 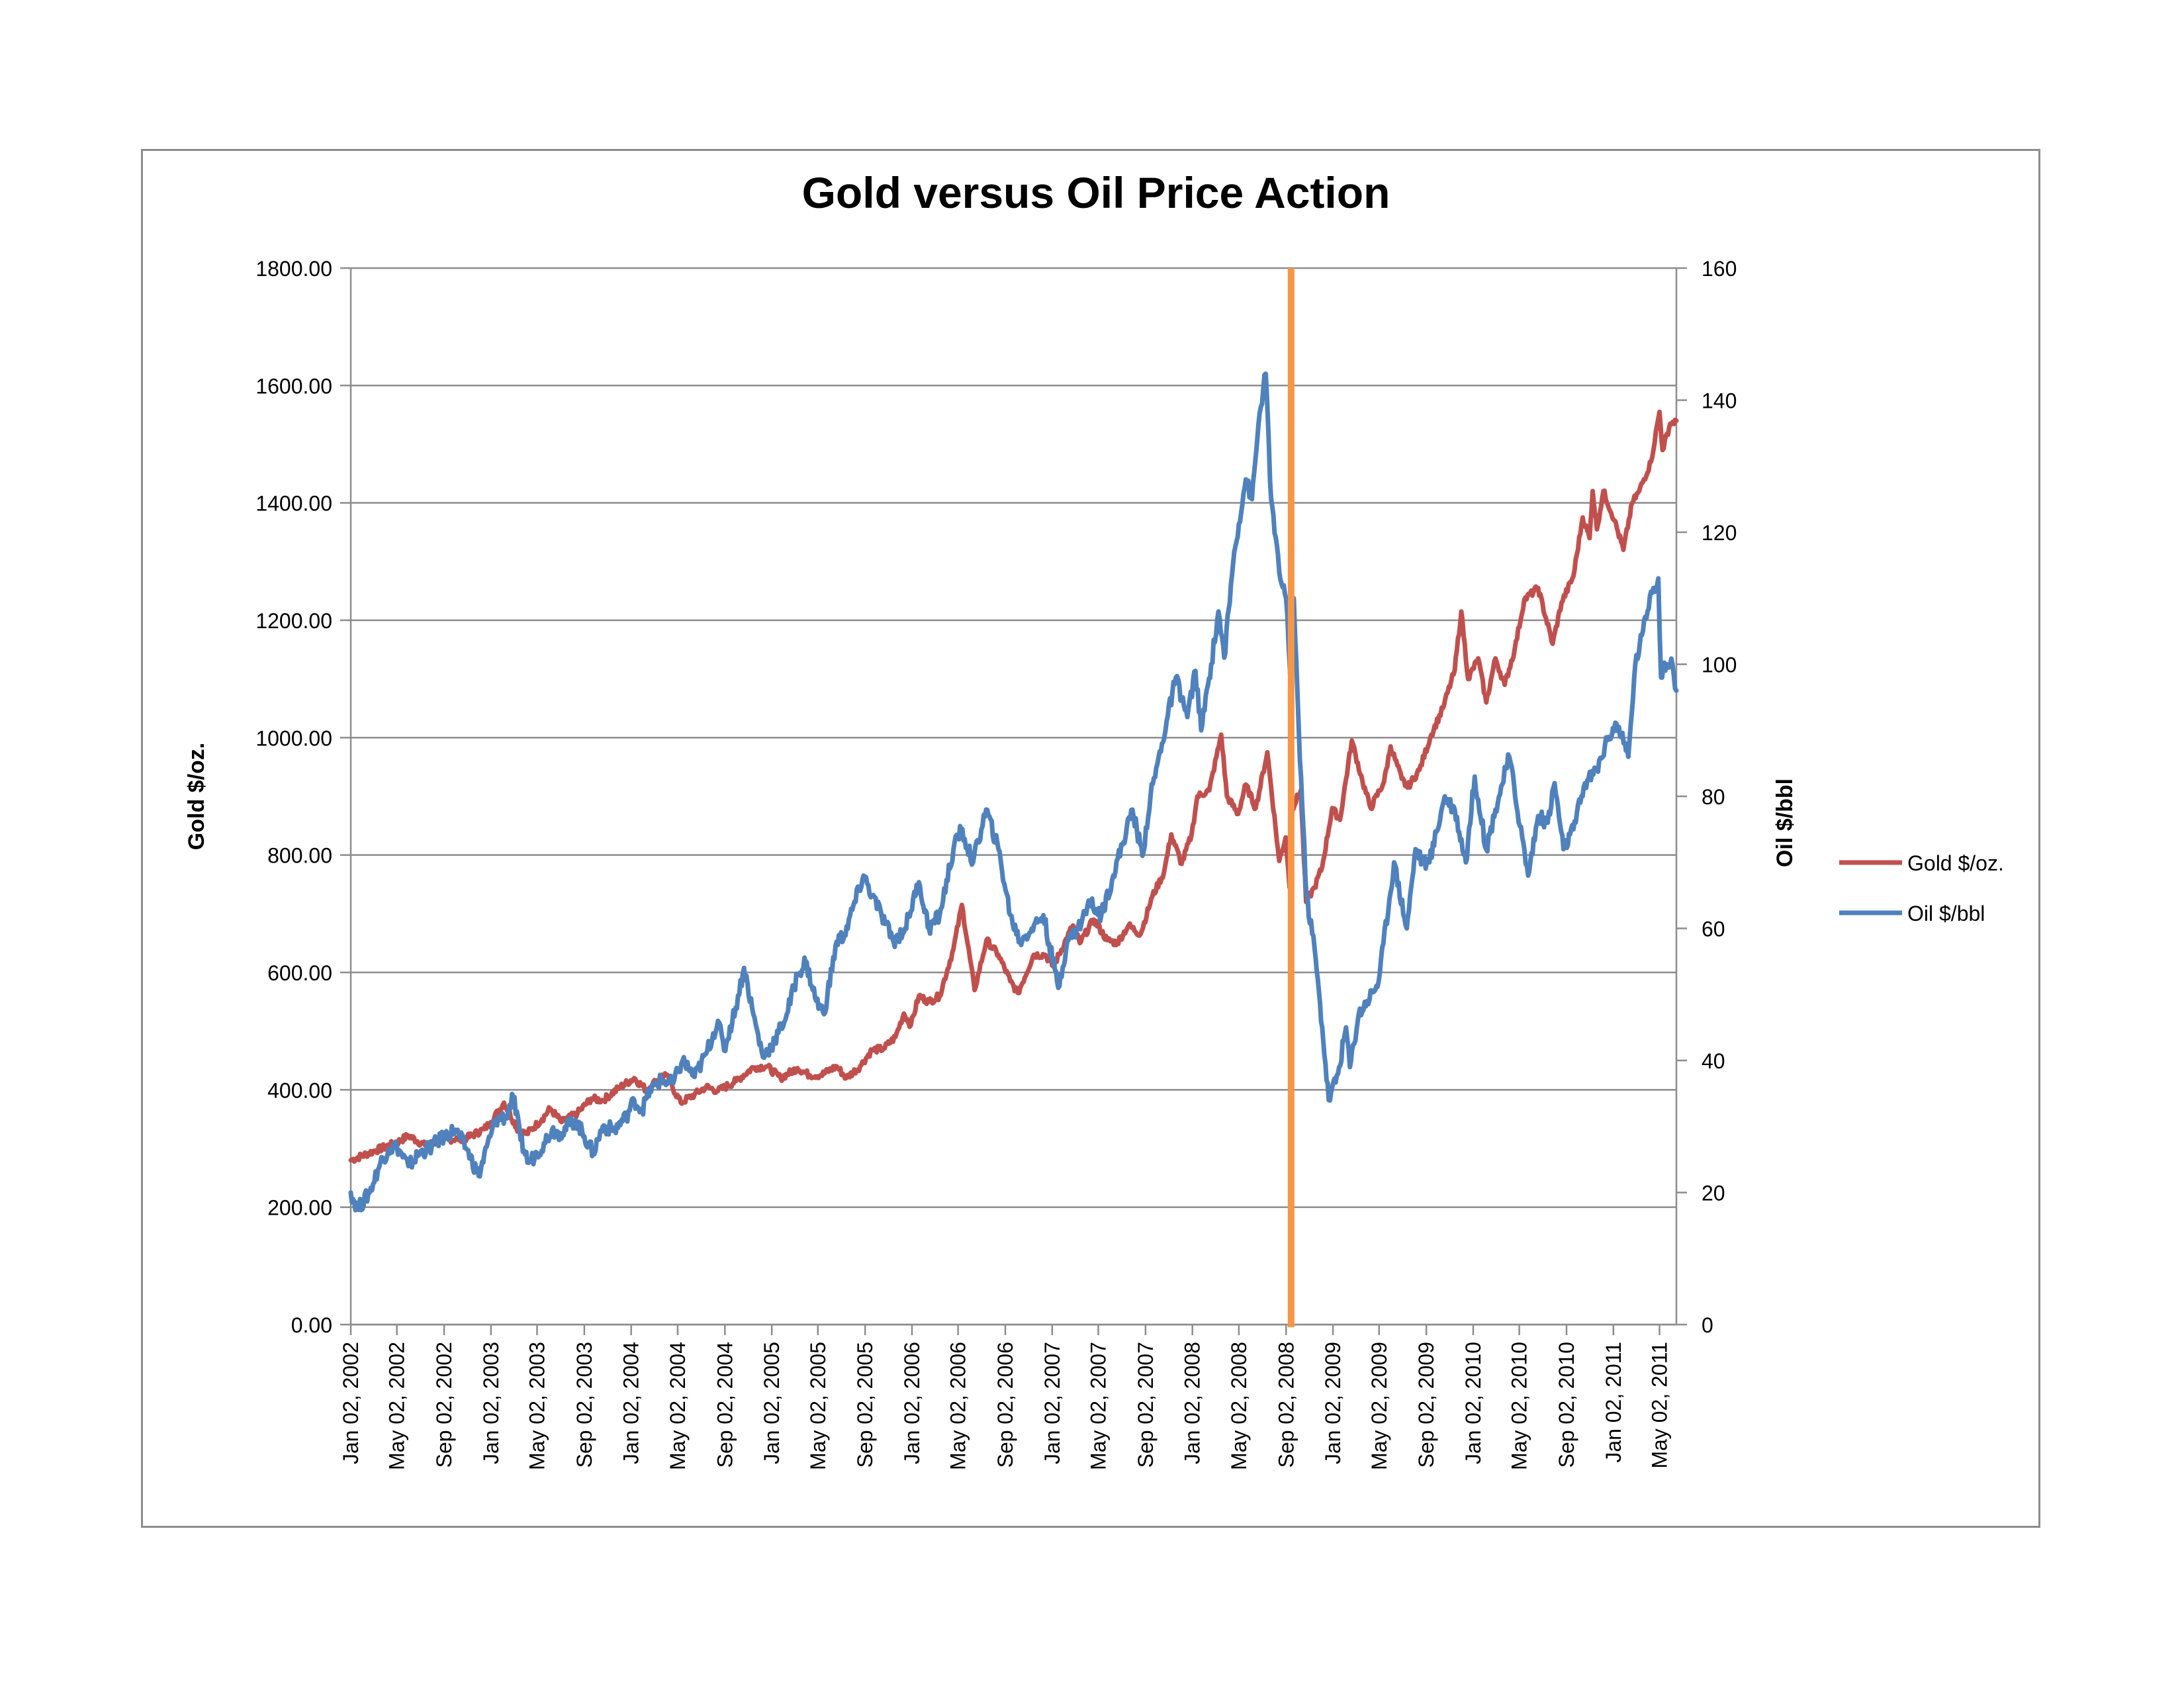 What do you see at coordinates (537, 1406) in the screenshot?
I see `x-tick-label: May 02, 2003` at bounding box center [537, 1406].